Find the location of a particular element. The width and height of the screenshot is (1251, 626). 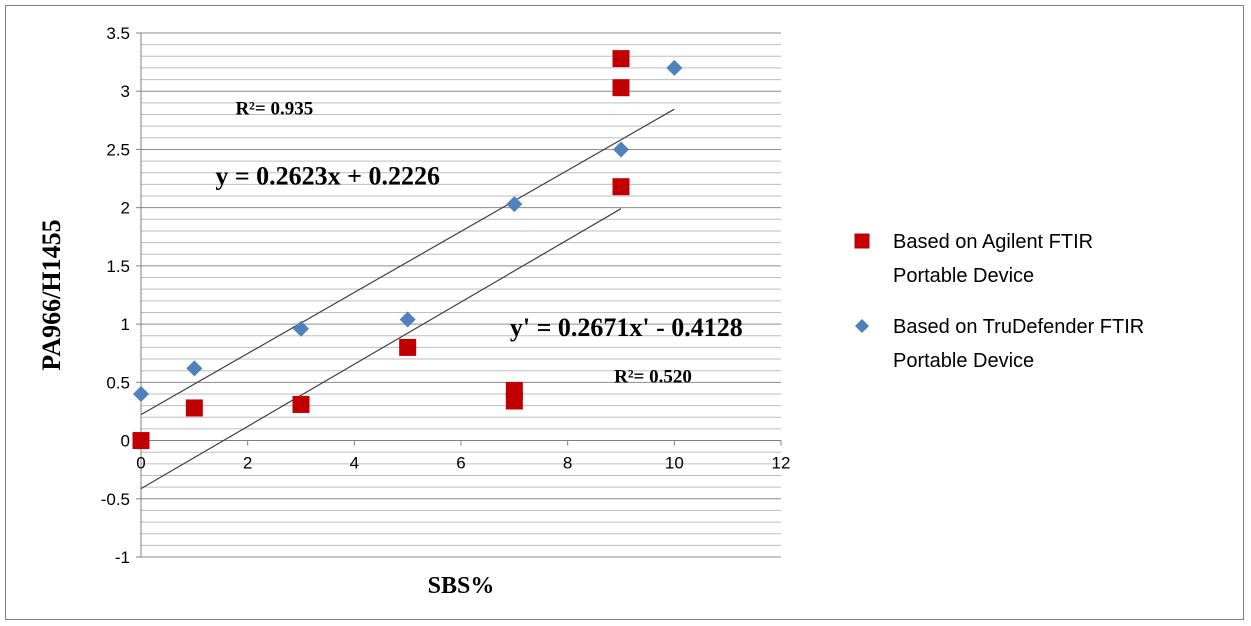

y-tick-label: 2 is located at coordinates (125, 208).